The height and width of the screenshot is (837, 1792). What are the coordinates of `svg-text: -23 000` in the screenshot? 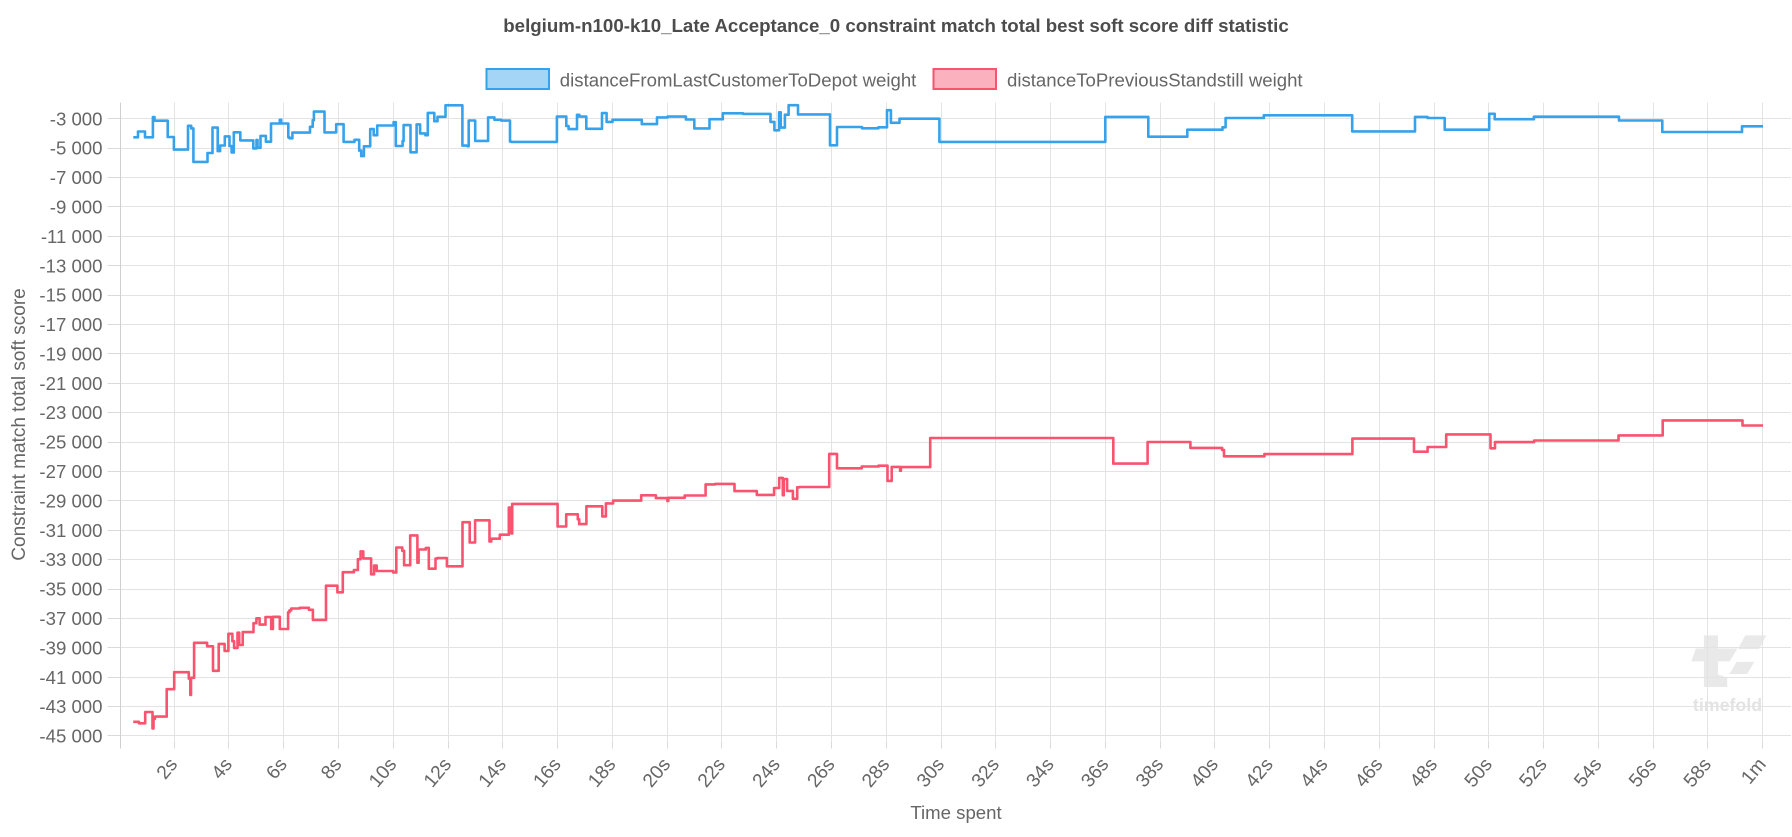 It's located at (70, 412).